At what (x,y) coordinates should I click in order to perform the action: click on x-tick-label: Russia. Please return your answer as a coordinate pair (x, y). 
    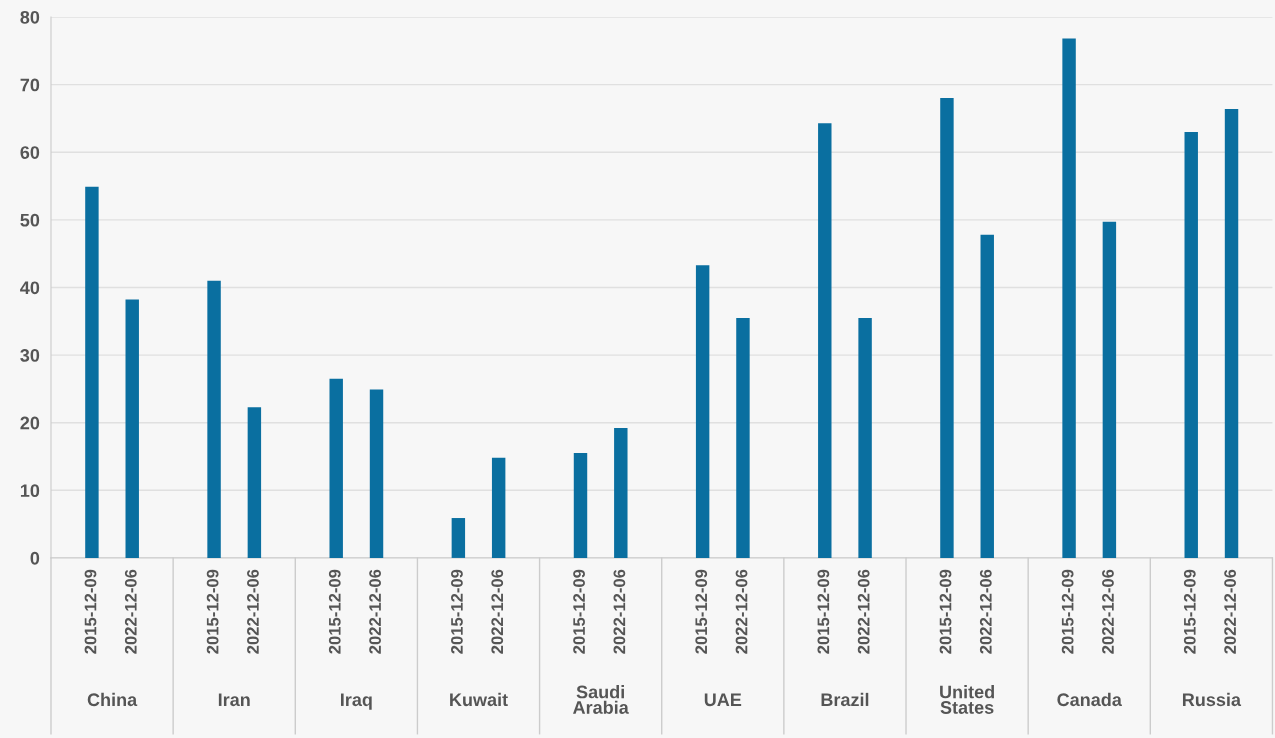
    Looking at the image, I should click on (1212, 699).